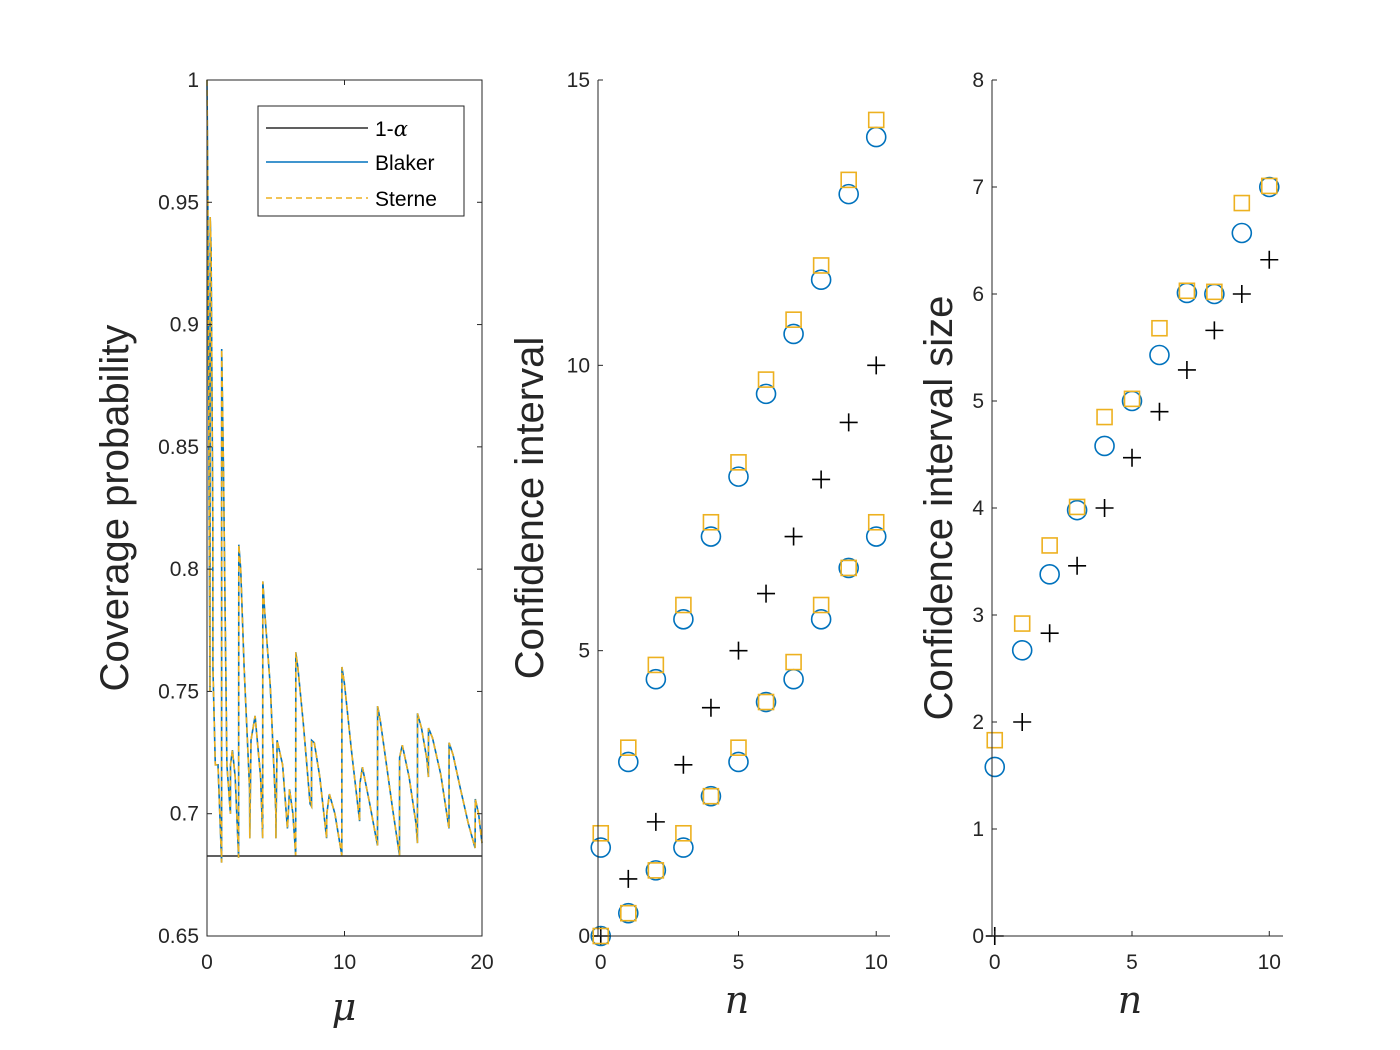  I want to click on interval-x-axis-label: n, so click(737, 1000).